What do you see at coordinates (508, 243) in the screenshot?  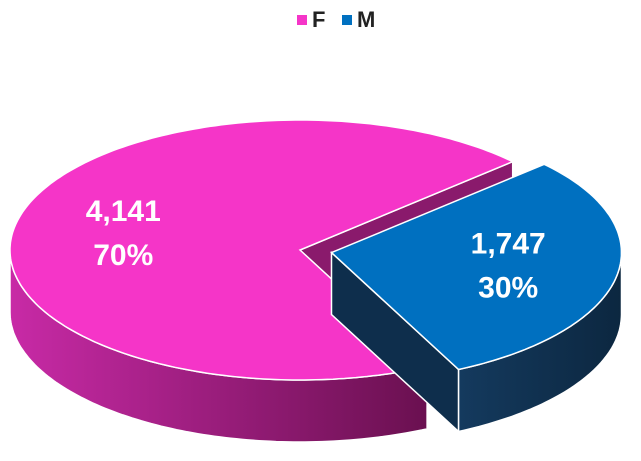 I see `value-label: 1,747` at bounding box center [508, 243].